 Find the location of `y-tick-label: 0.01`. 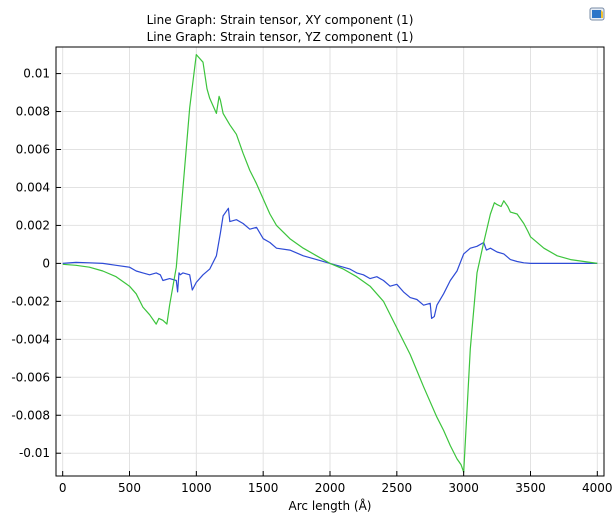

y-tick-label: 0.01 is located at coordinates (36, 74).